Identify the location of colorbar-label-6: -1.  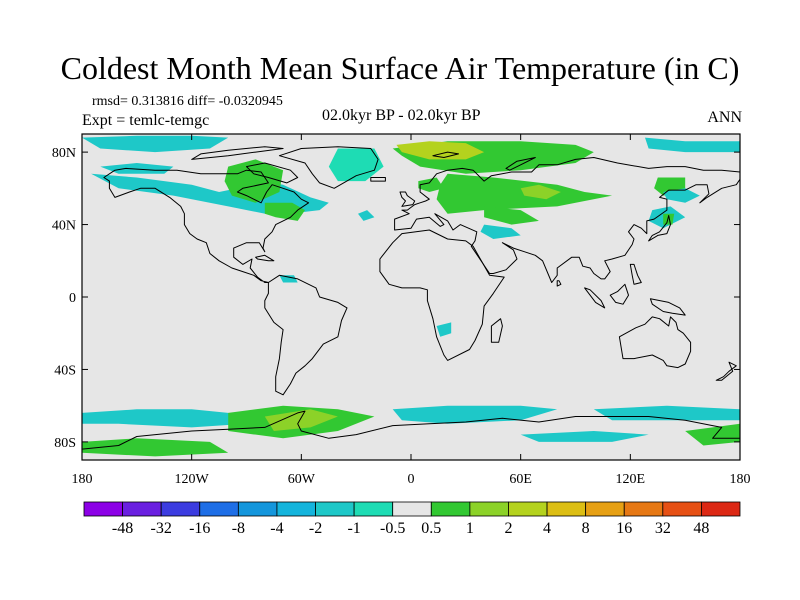
(353, 528).